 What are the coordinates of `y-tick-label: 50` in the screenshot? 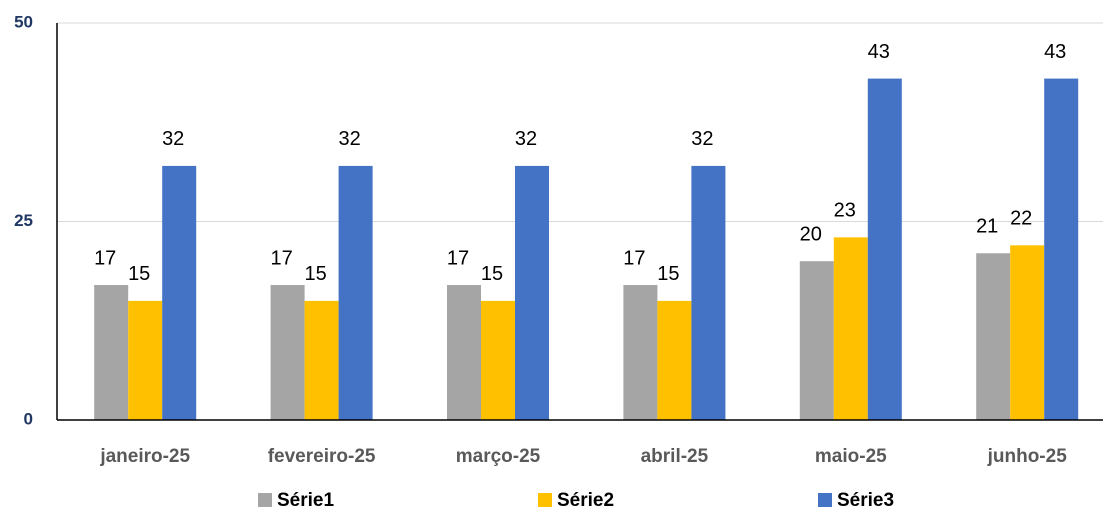 It's located at (23, 21).